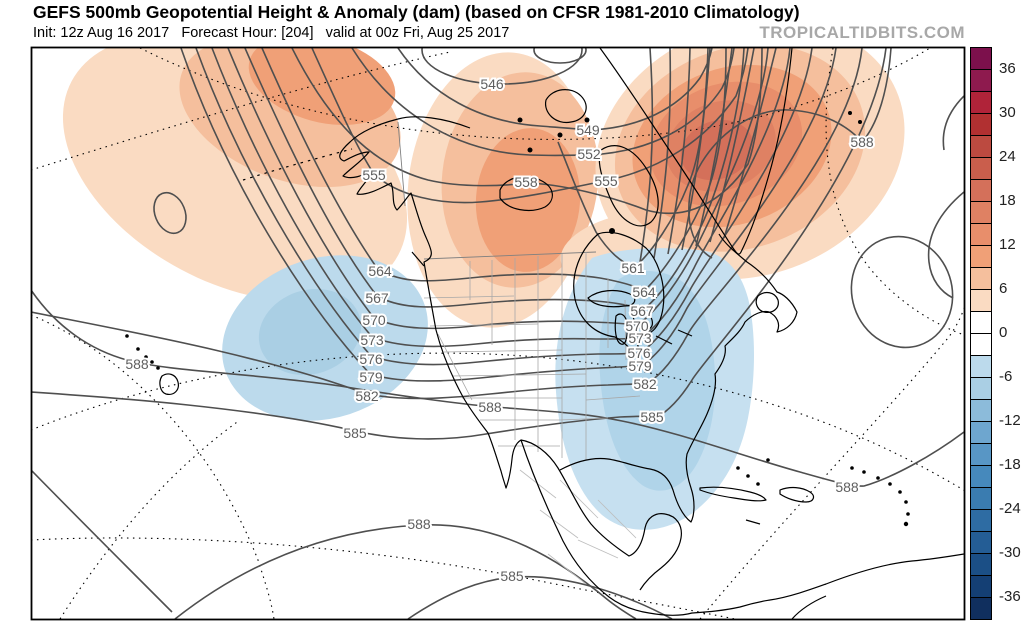 The width and height of the screenshot is (1024, 638). I want to click on contour-label: 546, so click(492, 84).